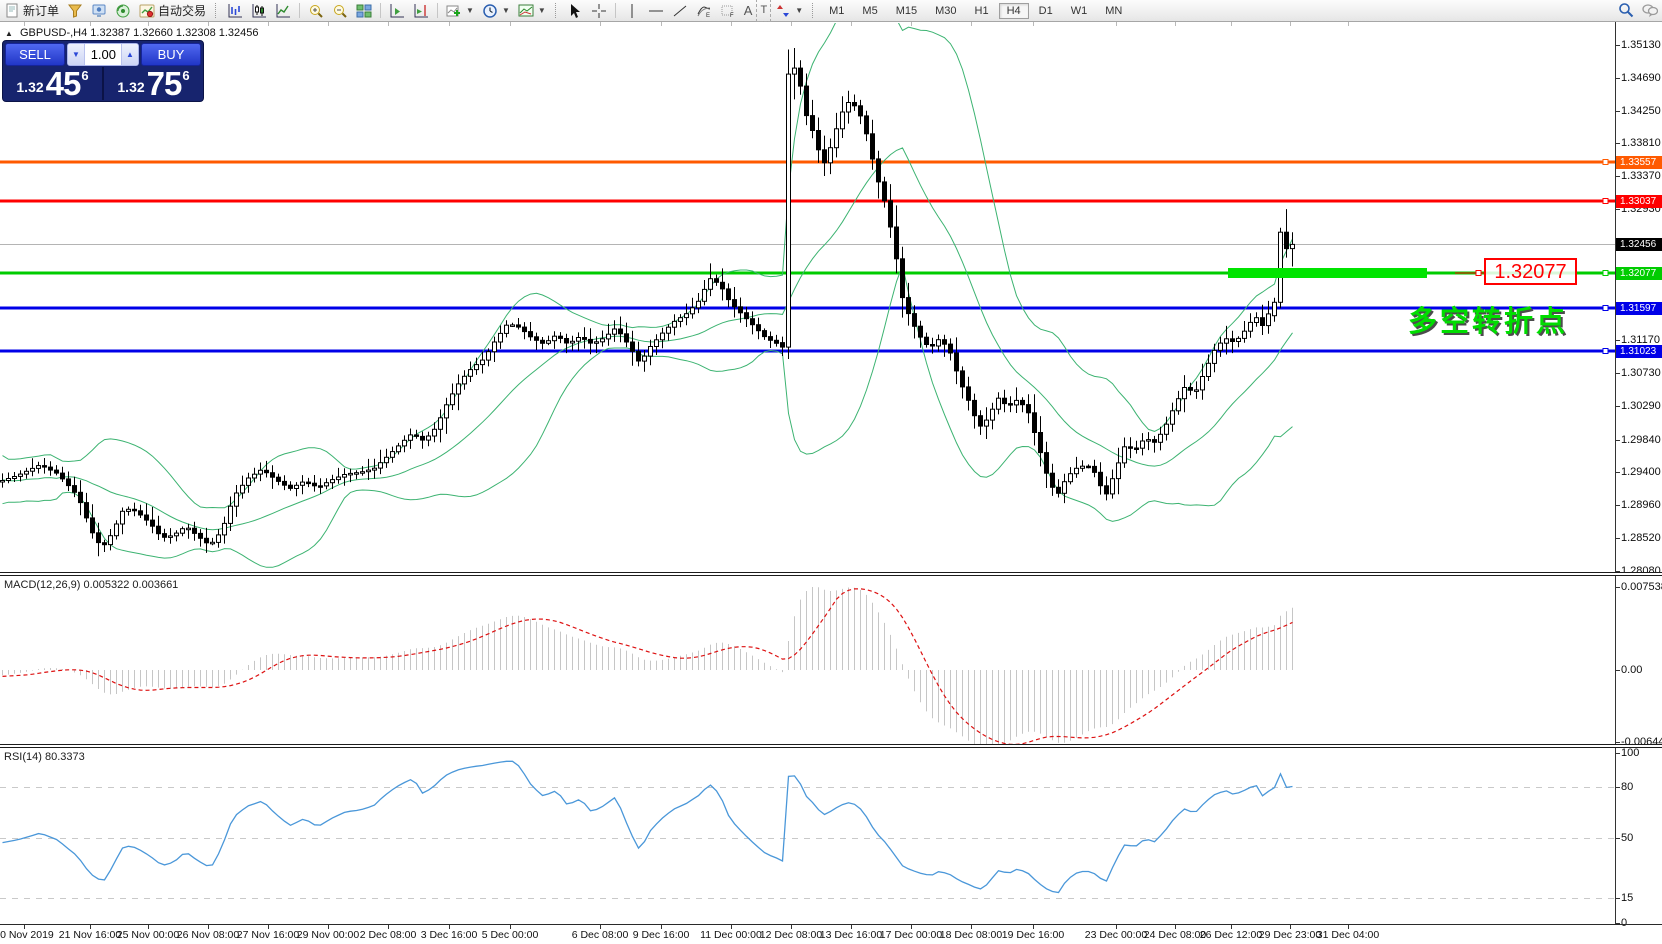 The width and height of the screenshot is (1662, 944). What do you see at coordinates (182, 11) in the screenshot?
I see `auto-trading-label: 自动交易` at bounding box center [182, 11].